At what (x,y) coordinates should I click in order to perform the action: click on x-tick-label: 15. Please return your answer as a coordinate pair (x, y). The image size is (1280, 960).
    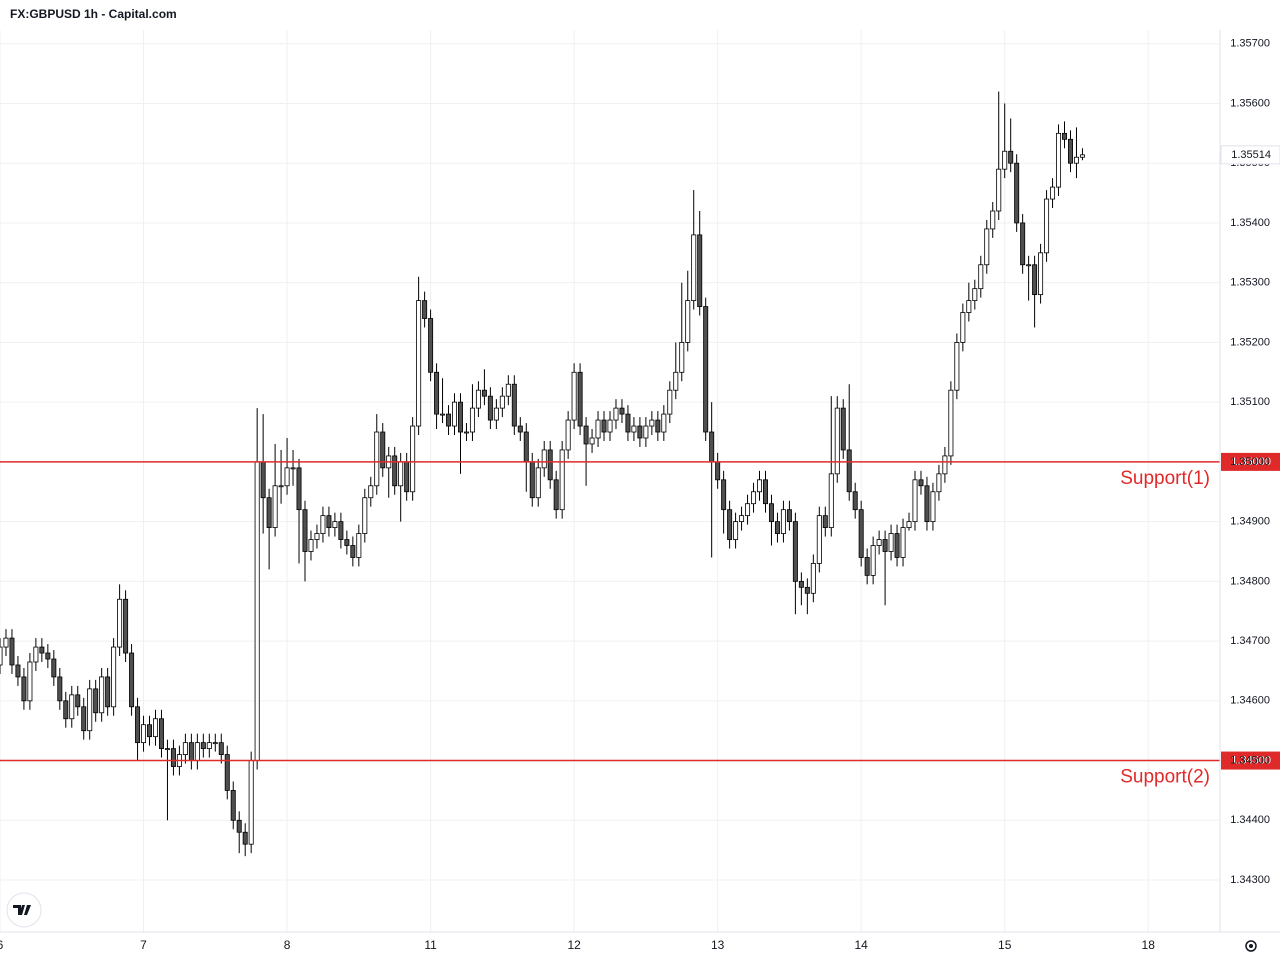
    Looking at the image, I should click on (1005, 945).